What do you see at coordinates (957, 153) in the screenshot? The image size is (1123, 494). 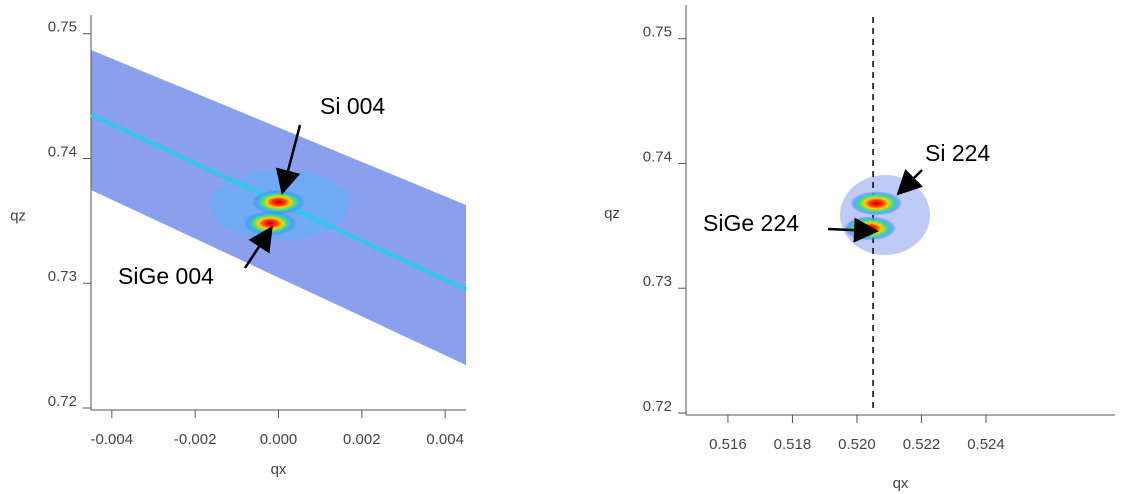 I see `annotation: Si 224` at bounding box center [957, 153].